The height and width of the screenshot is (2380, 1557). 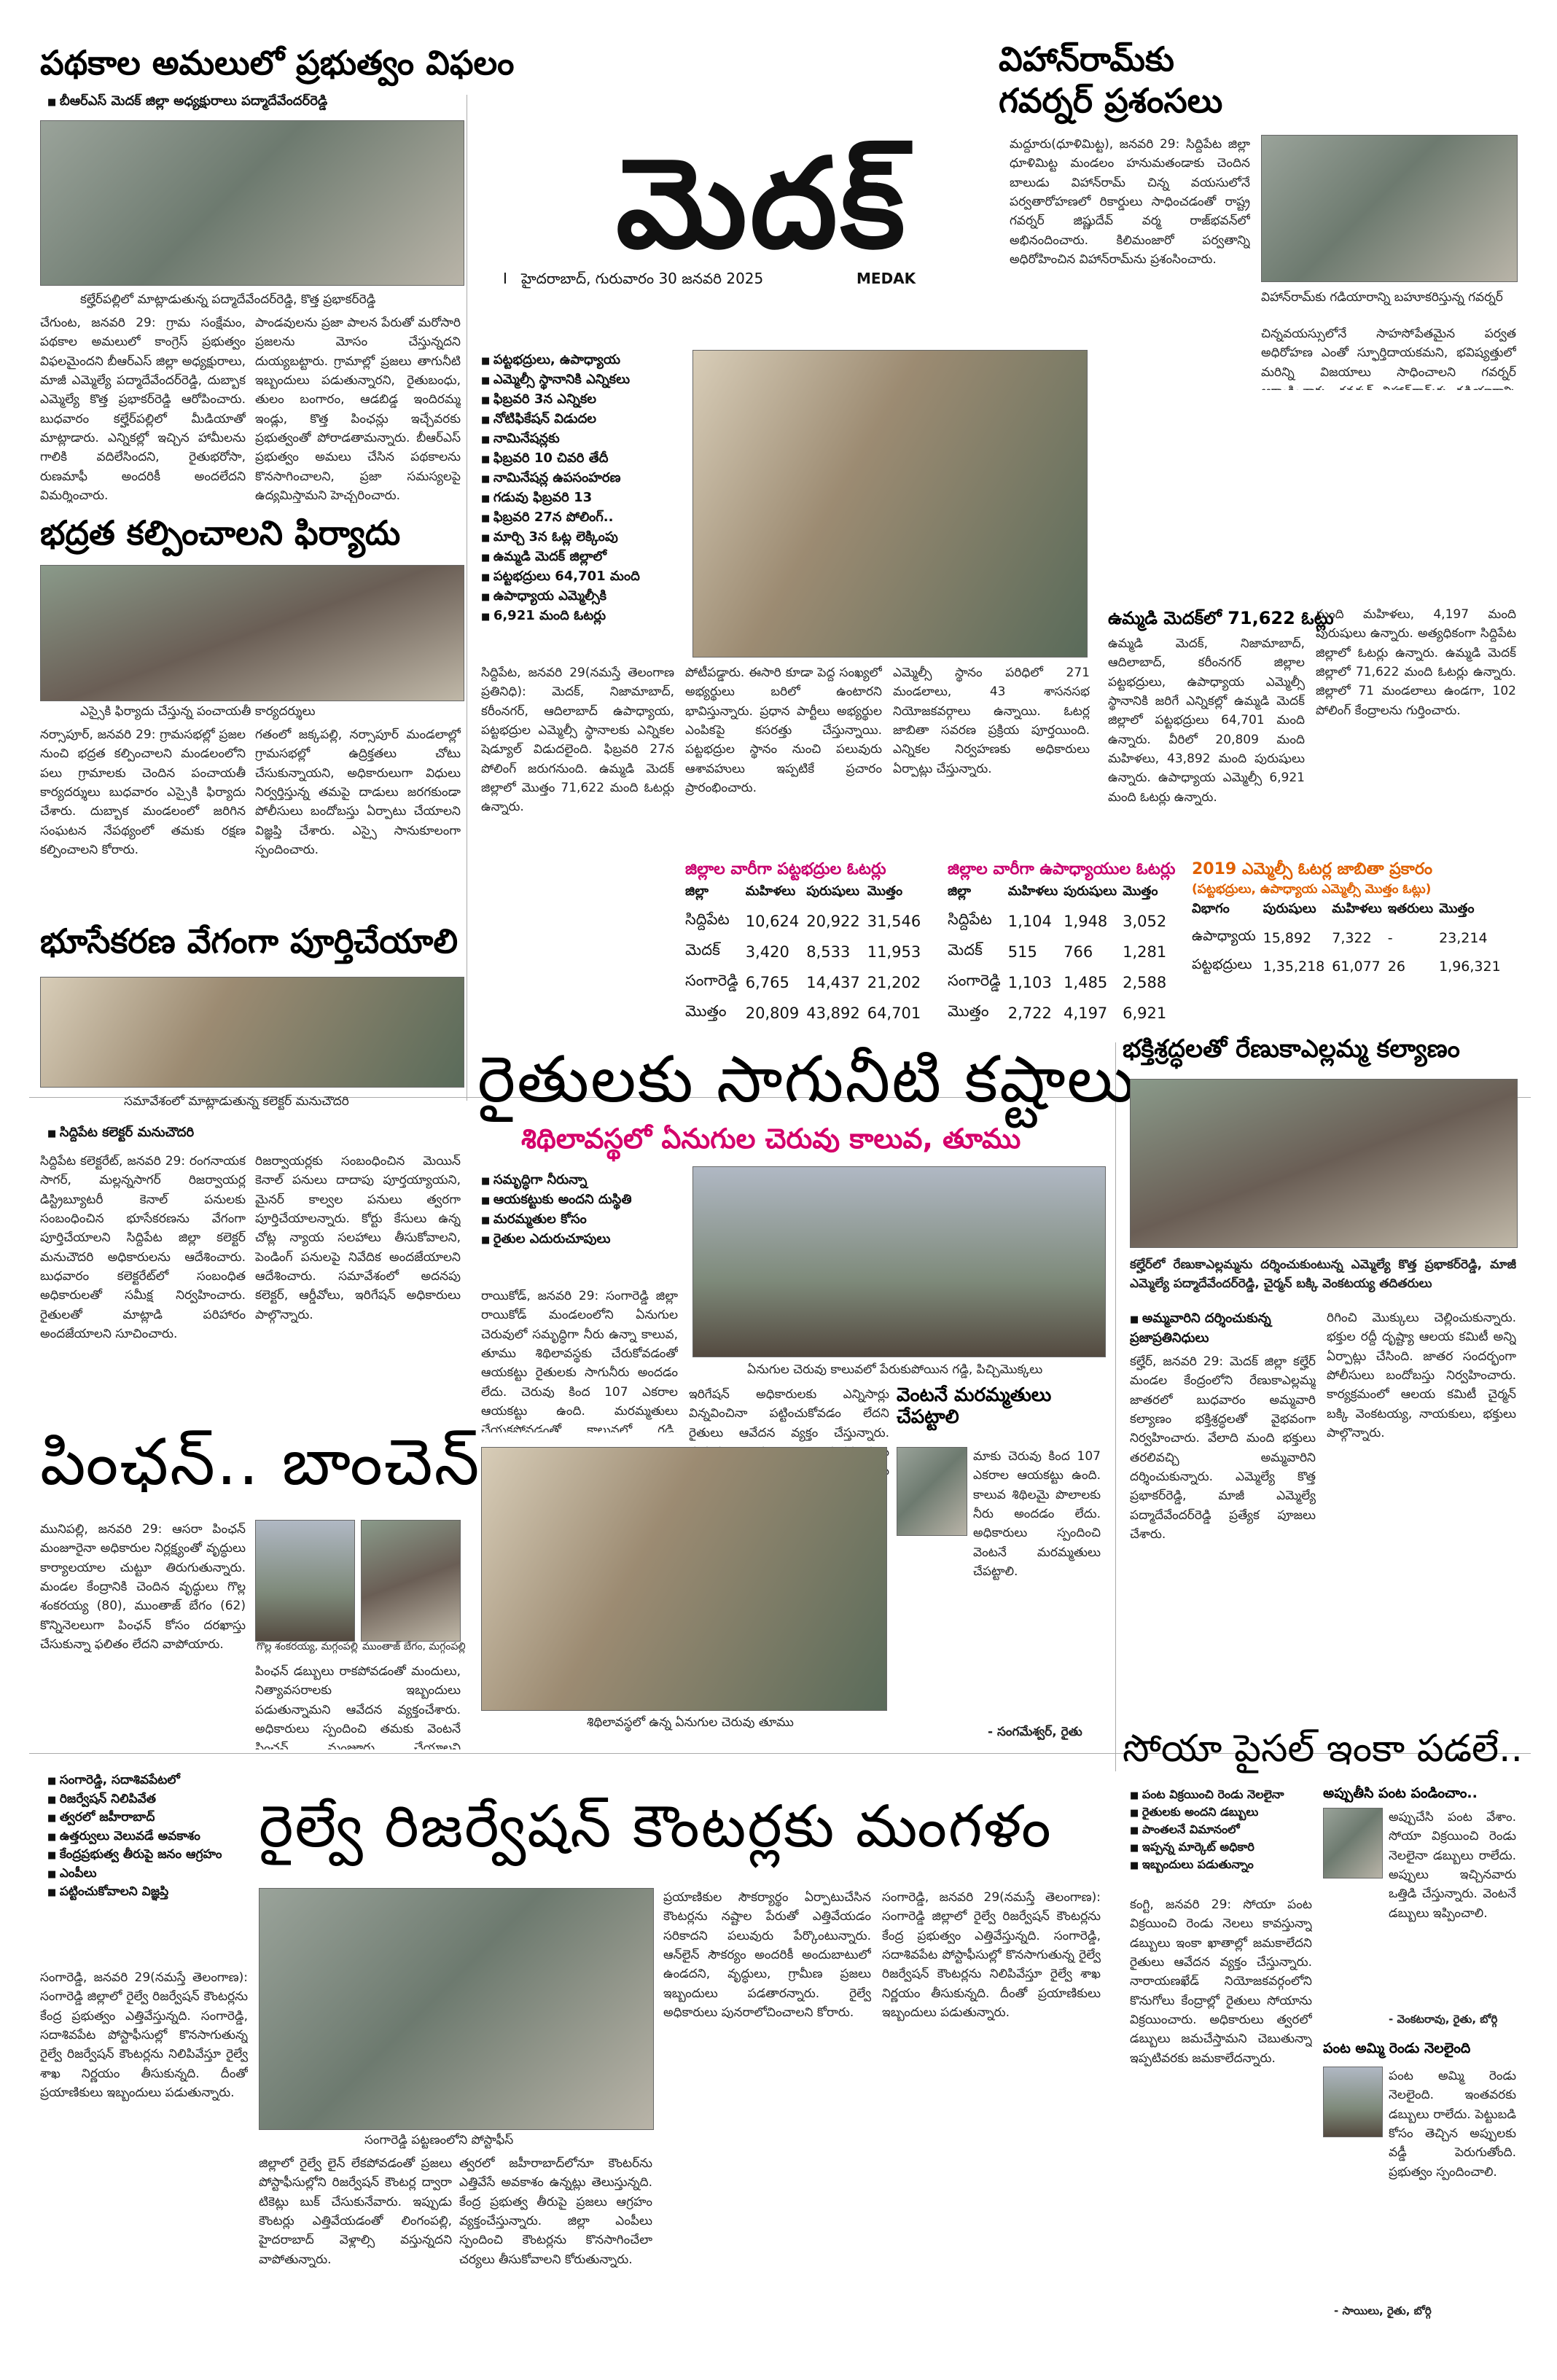 I want to click on story5-headline: గవర్నర్ ప్రశంసలు, so click(x=1111, y=100).